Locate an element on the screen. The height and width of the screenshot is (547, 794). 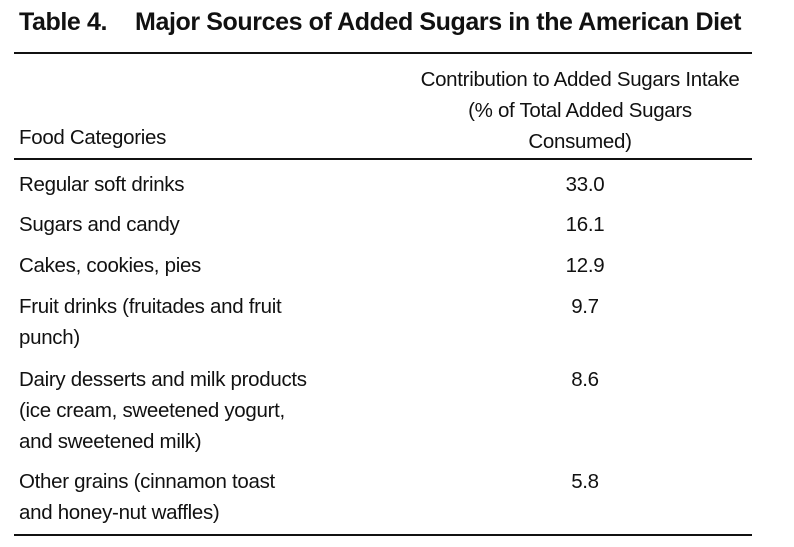
header-rule is located at coordinates (383, 159).